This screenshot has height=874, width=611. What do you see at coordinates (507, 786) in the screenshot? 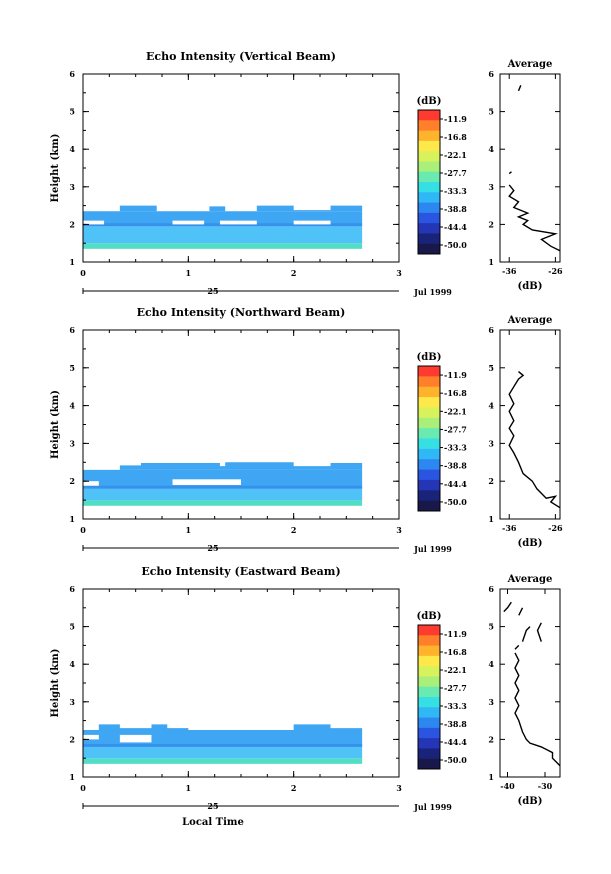
I see `average-x-tick-label: -40` at bounding box center [507, 786].